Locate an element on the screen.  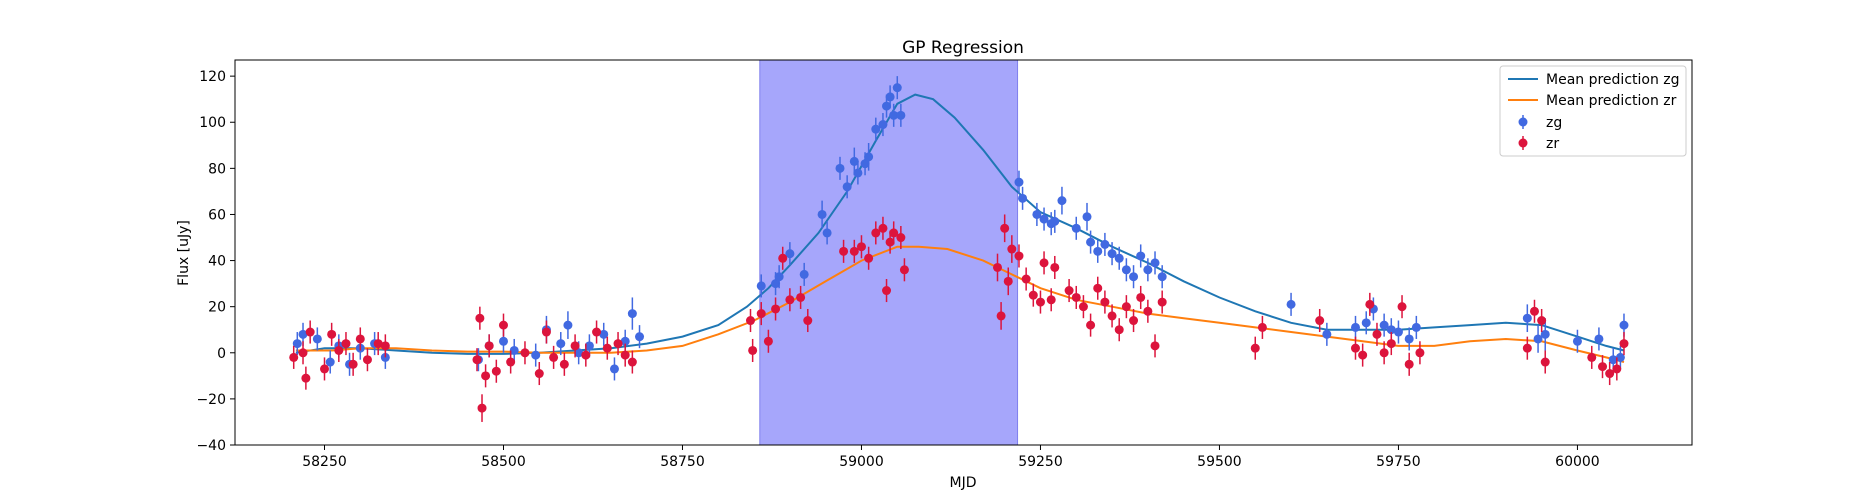
x-tick-label: 58500 is located at coordinates (503, 462).